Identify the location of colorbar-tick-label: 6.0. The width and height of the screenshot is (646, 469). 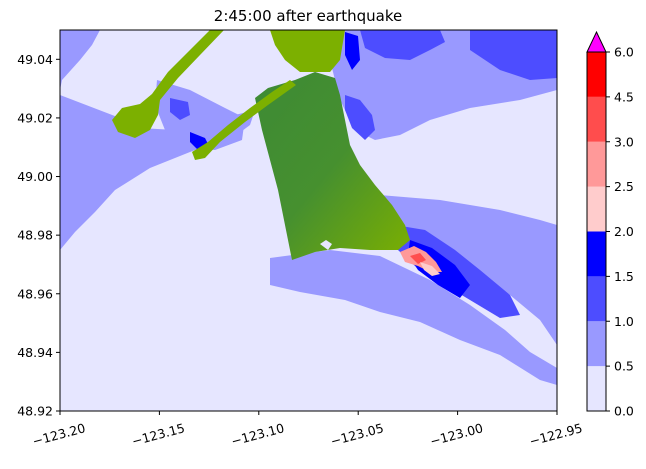
(624, 52).